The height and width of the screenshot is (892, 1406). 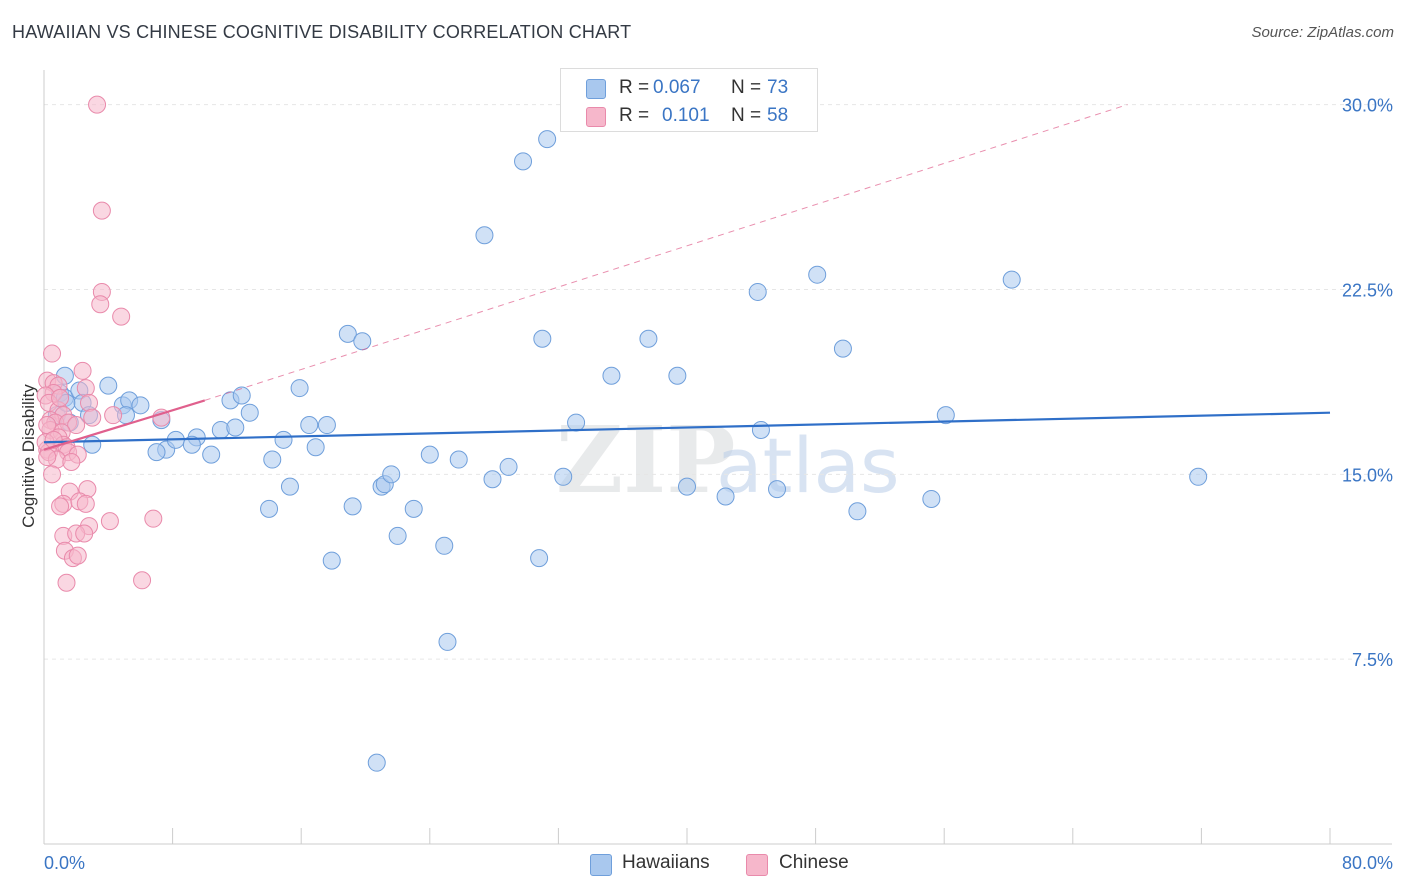 What do you see at coordinates (1367, 863) in the screenshot?
I see `x-tick-label: 80.0%` at bounding box center [1367, 863].